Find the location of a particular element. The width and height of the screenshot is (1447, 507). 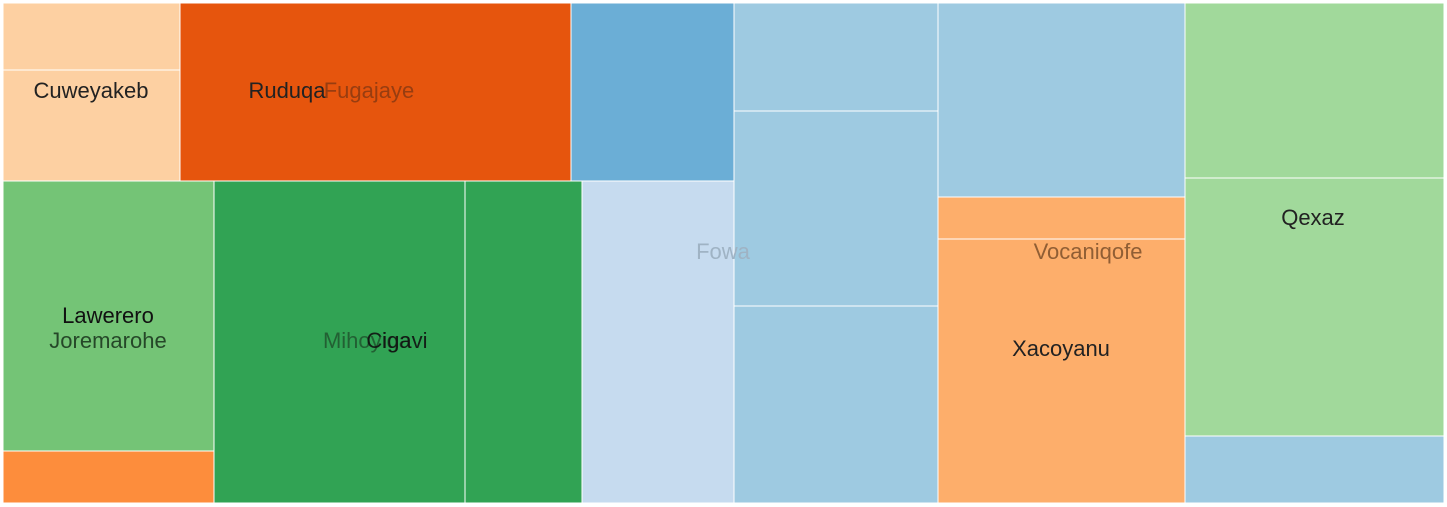

treemap-label: Mihoyiga is located at coordinates (367, 340).